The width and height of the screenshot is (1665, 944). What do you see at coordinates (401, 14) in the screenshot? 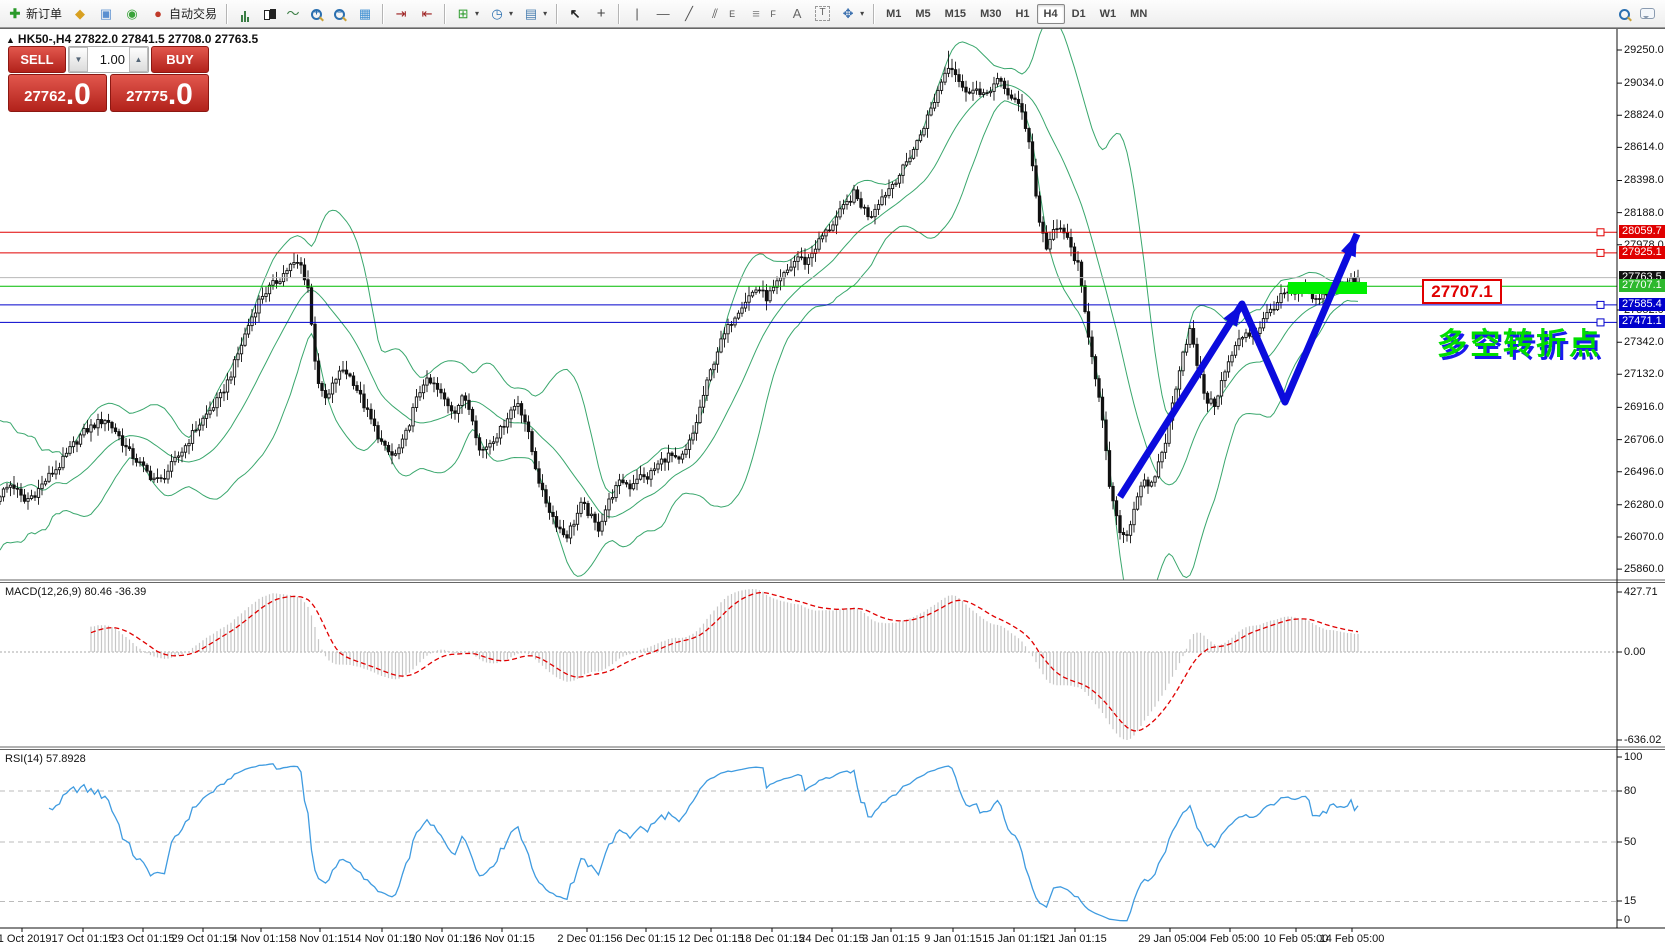
I see `auto-scroll-button: ⇥` at bounding box center [401, 14].